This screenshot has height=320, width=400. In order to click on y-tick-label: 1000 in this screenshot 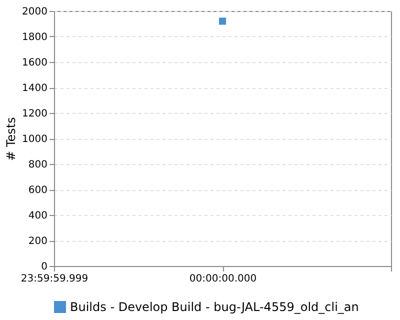, I will do `click(35, 139)`.